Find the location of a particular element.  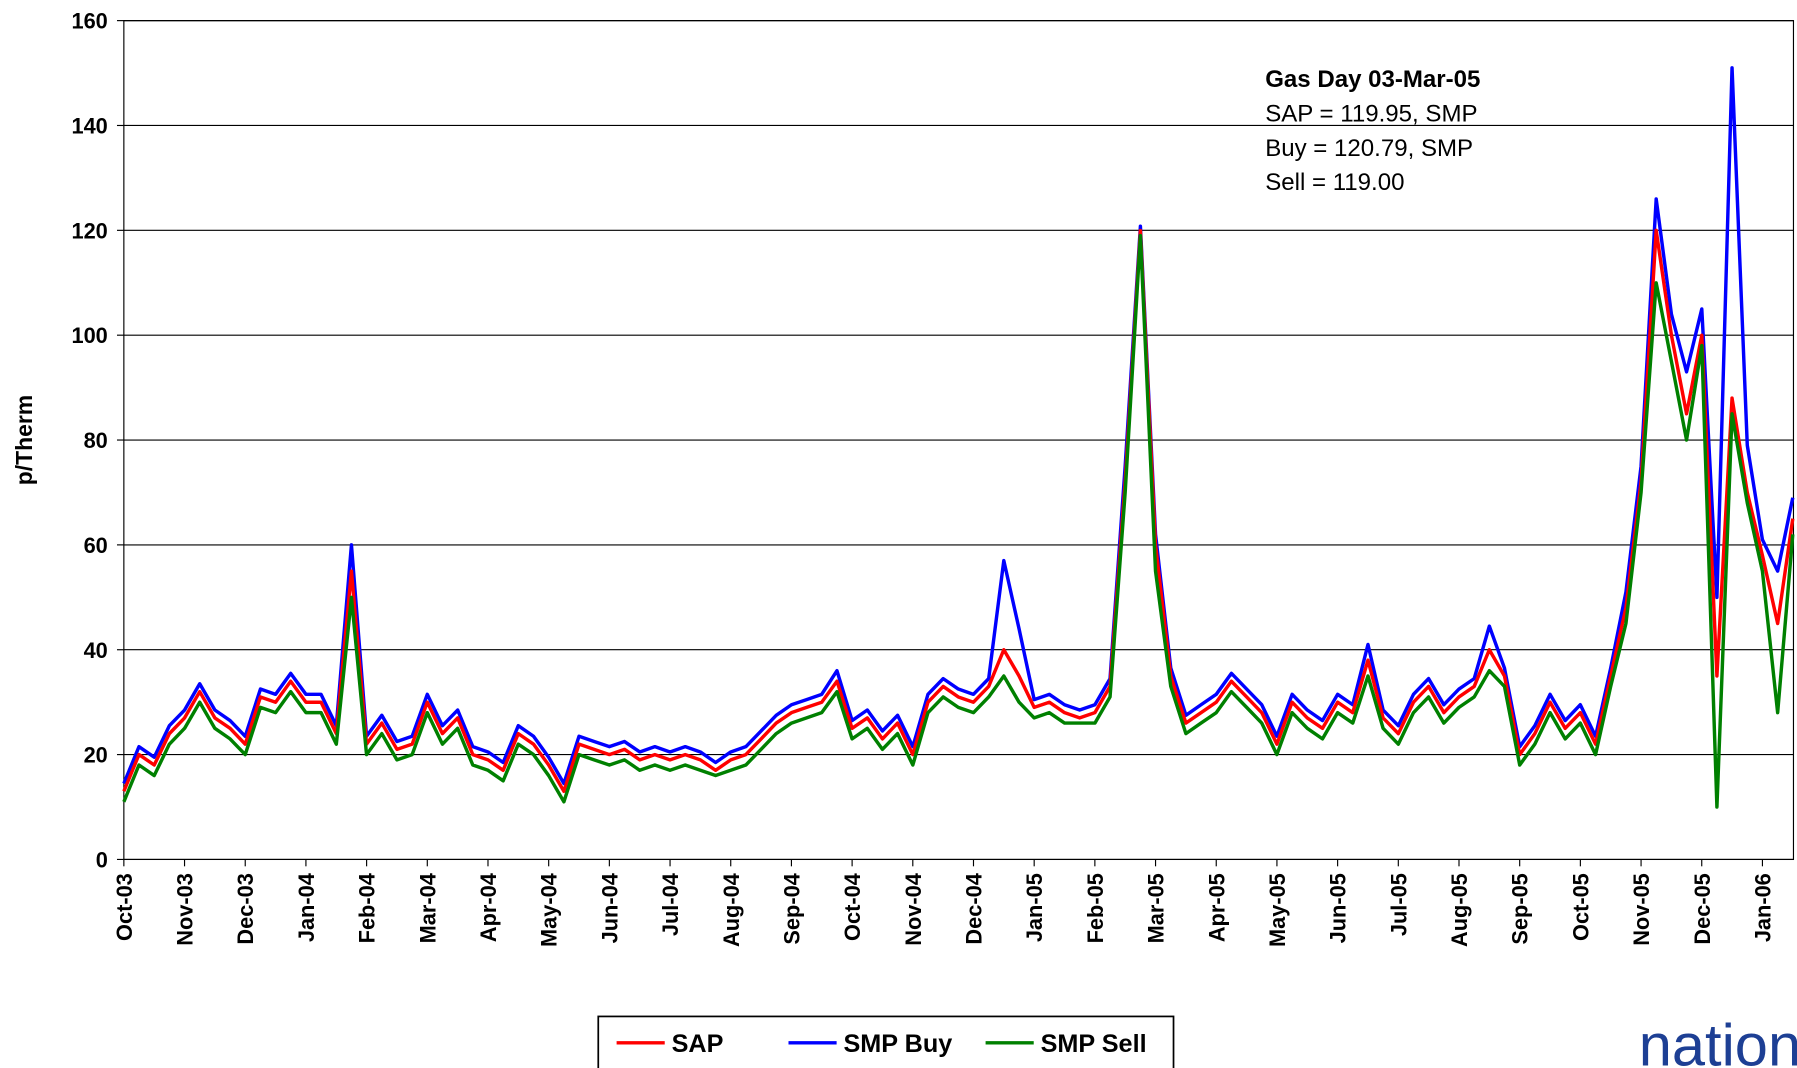

x-tick-label: Oct-03 is located at coordinates (124, 907).